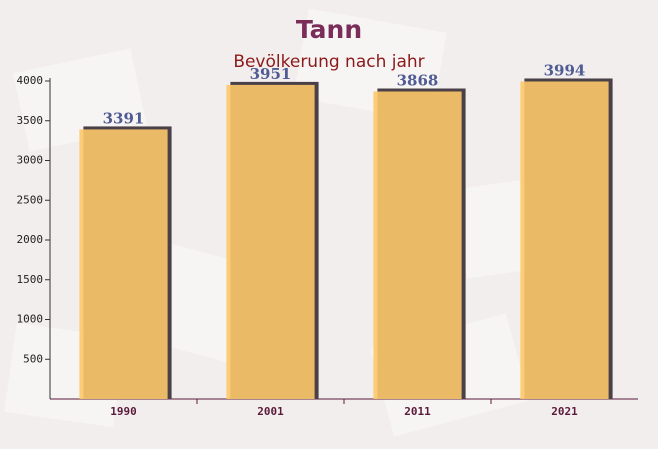 This screenshot has width=658, height=449. I want to click on y-tick-label: 1000, so click(30, 319).